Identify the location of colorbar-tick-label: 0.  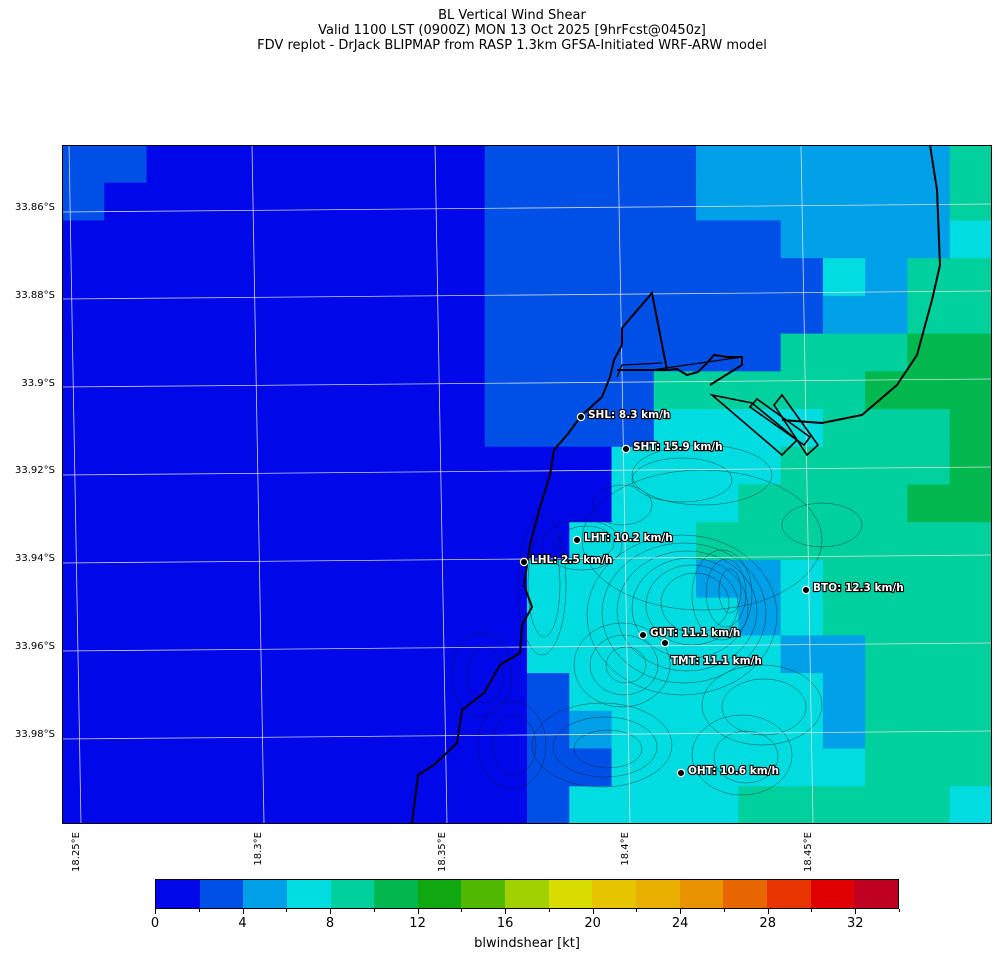
(155, 923).